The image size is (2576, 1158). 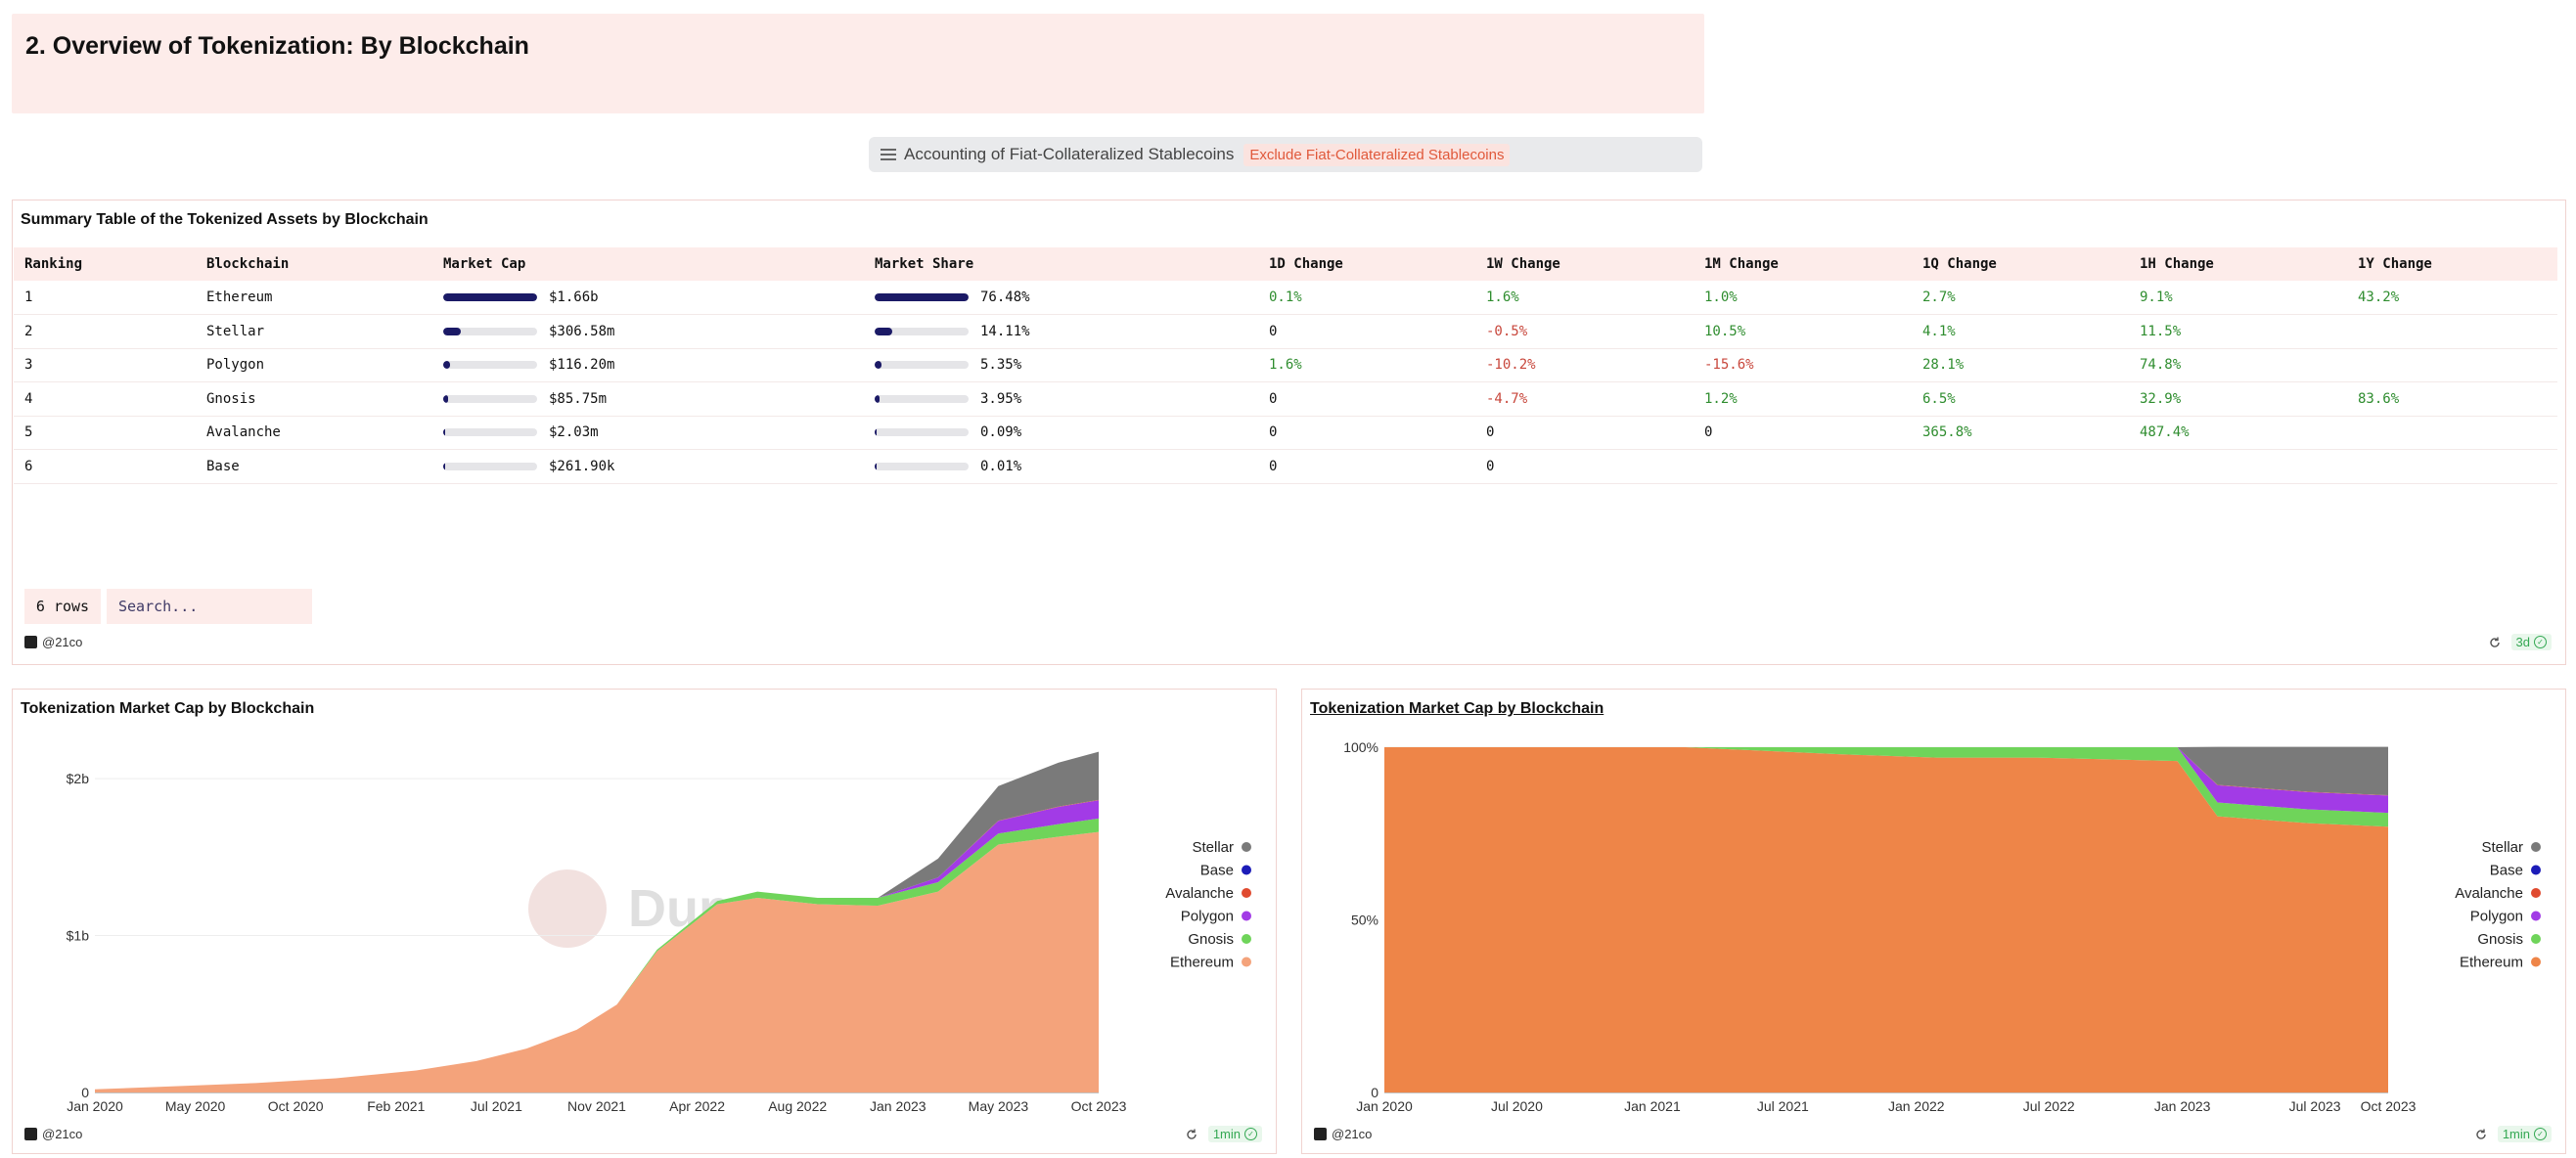 What do you see at coordinates (898, 1106) in the screenshot?
I see `x-tick-label: Jan 2023` at bounding box center [898, 1106].